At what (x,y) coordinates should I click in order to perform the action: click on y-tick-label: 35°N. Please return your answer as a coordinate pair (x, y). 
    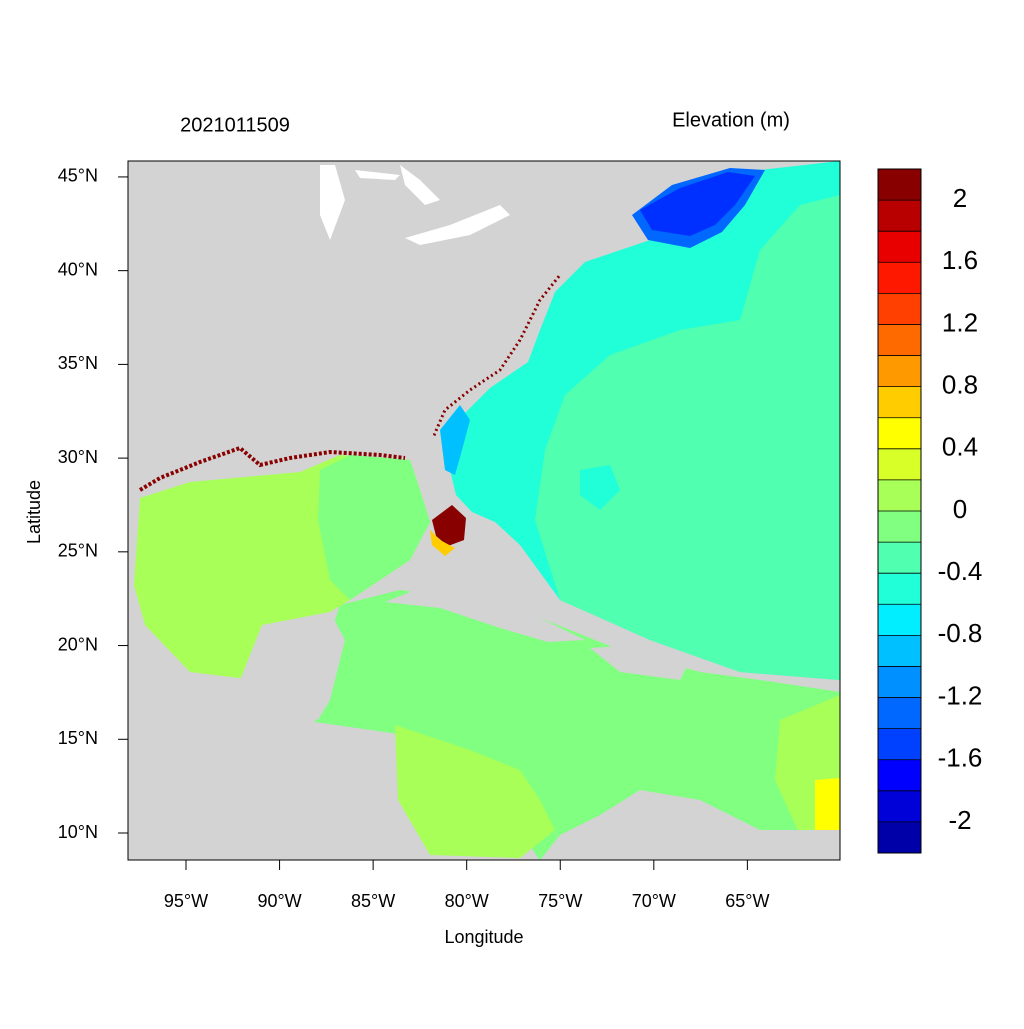
    Looking at the image, I should click on (78, 363).